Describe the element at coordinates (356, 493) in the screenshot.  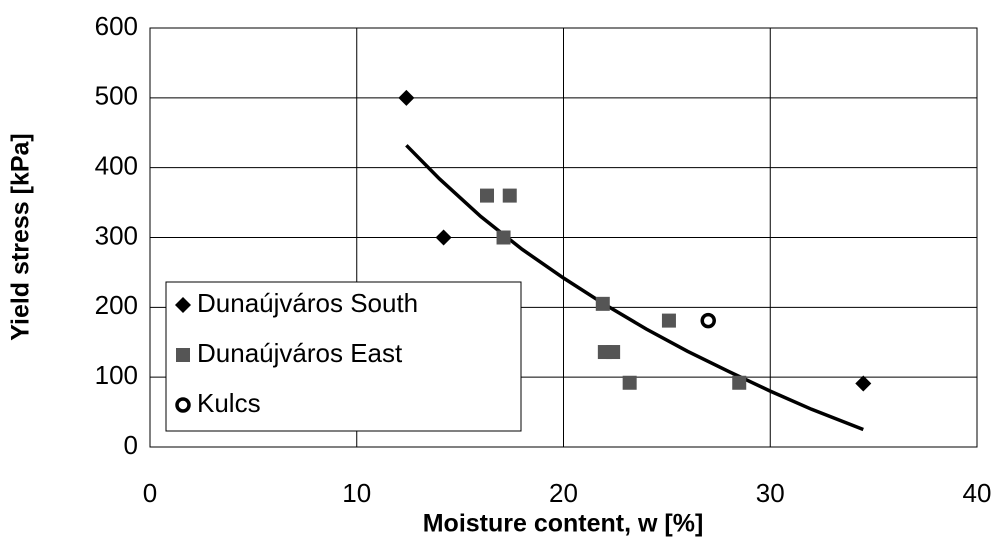
I see `x-tick-label: 10` at that location.